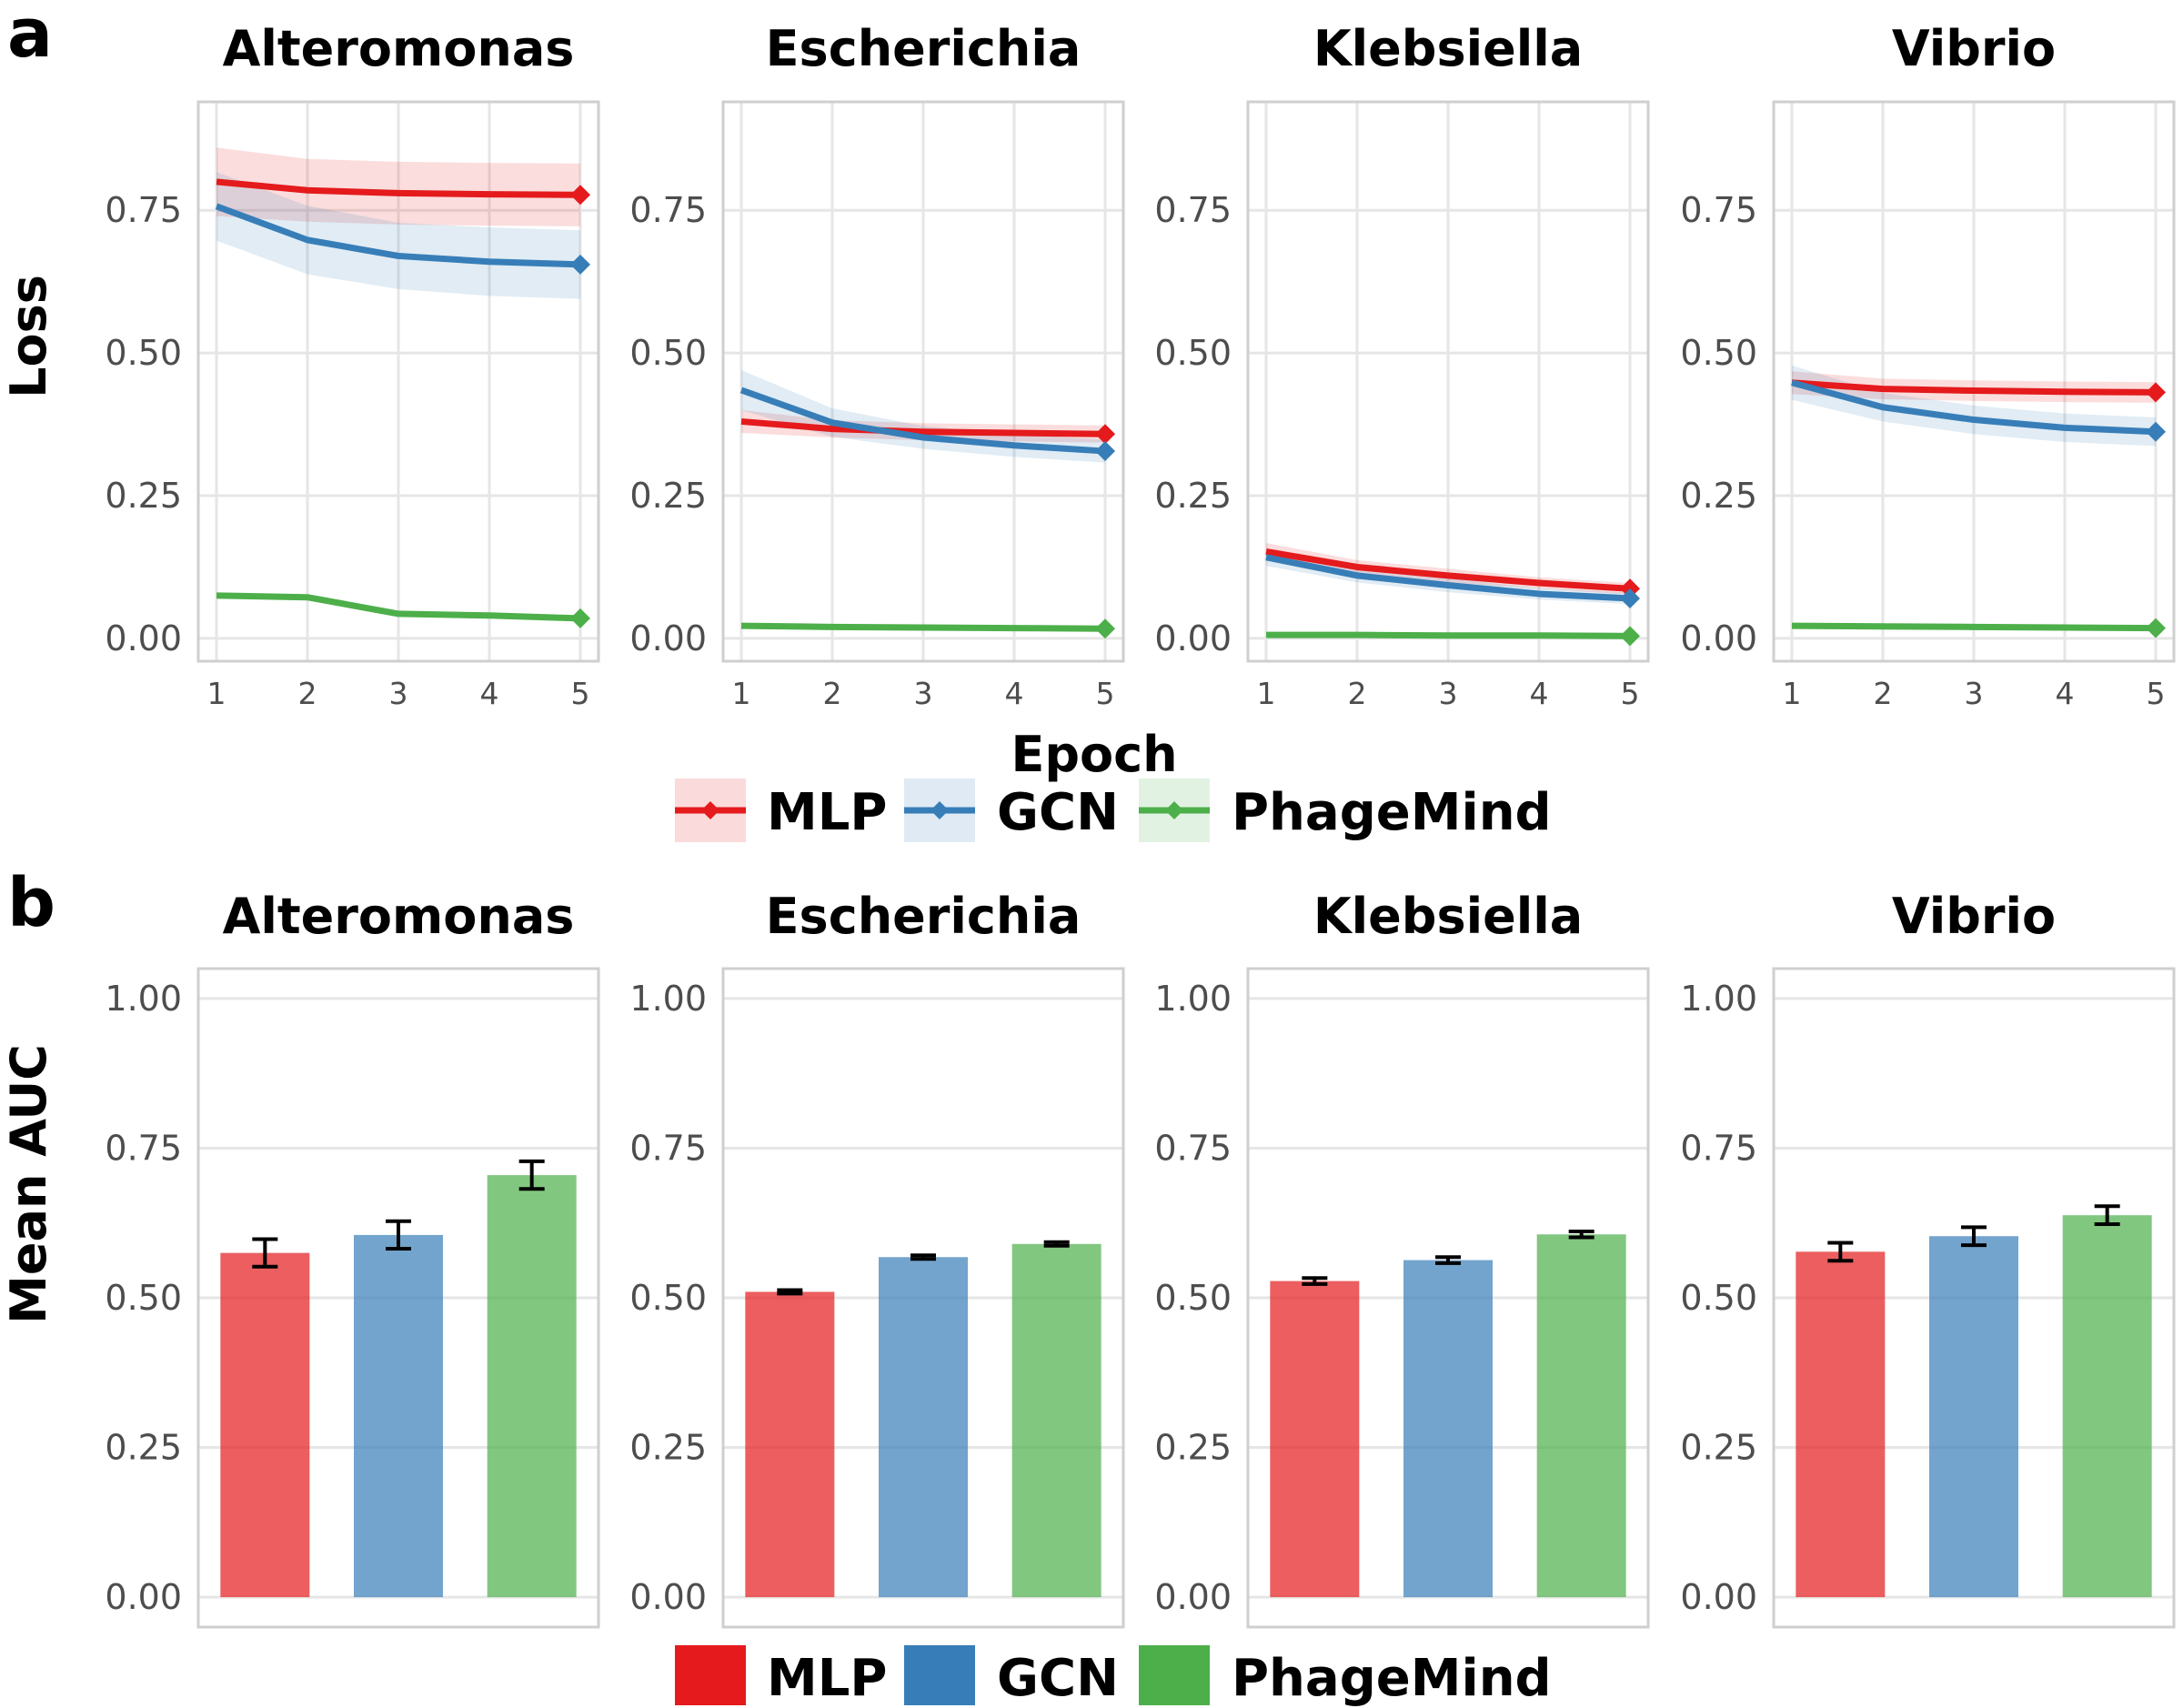 Image resolution: width=2183 pixels, height=1708 pixels. I want to click on loss-facet-alteromonas: Alteromonas 0.00 0.25 0.50 0.75 1 2 3 4 5, so click(352, 365).